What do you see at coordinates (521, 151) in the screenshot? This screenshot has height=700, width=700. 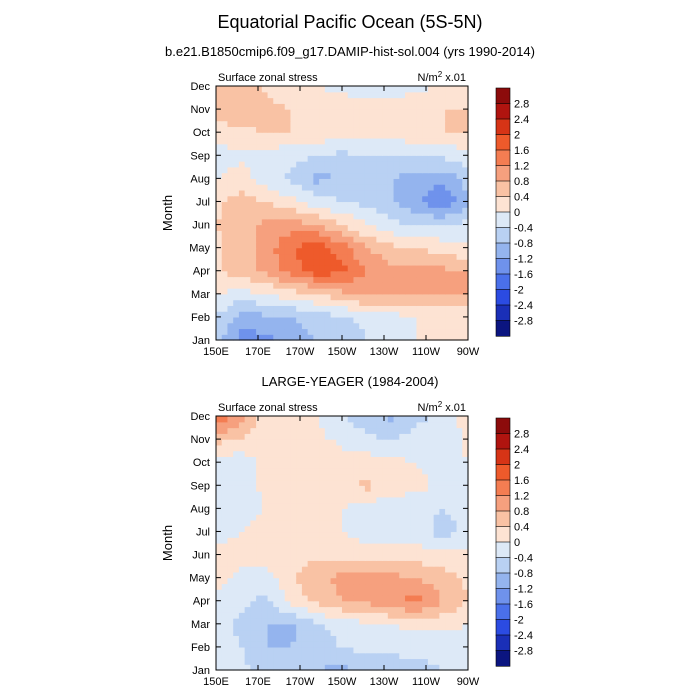 I see `colorbar-label: 1.6` at bounding box center [521, 151].